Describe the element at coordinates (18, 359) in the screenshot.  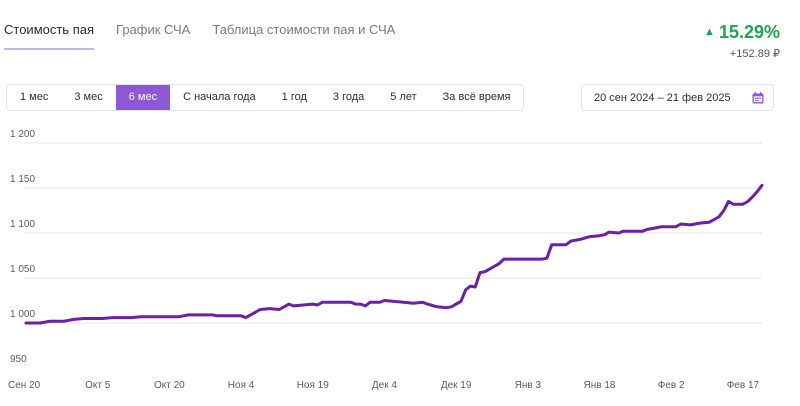
I see `y-tick-label: 950` at that location.